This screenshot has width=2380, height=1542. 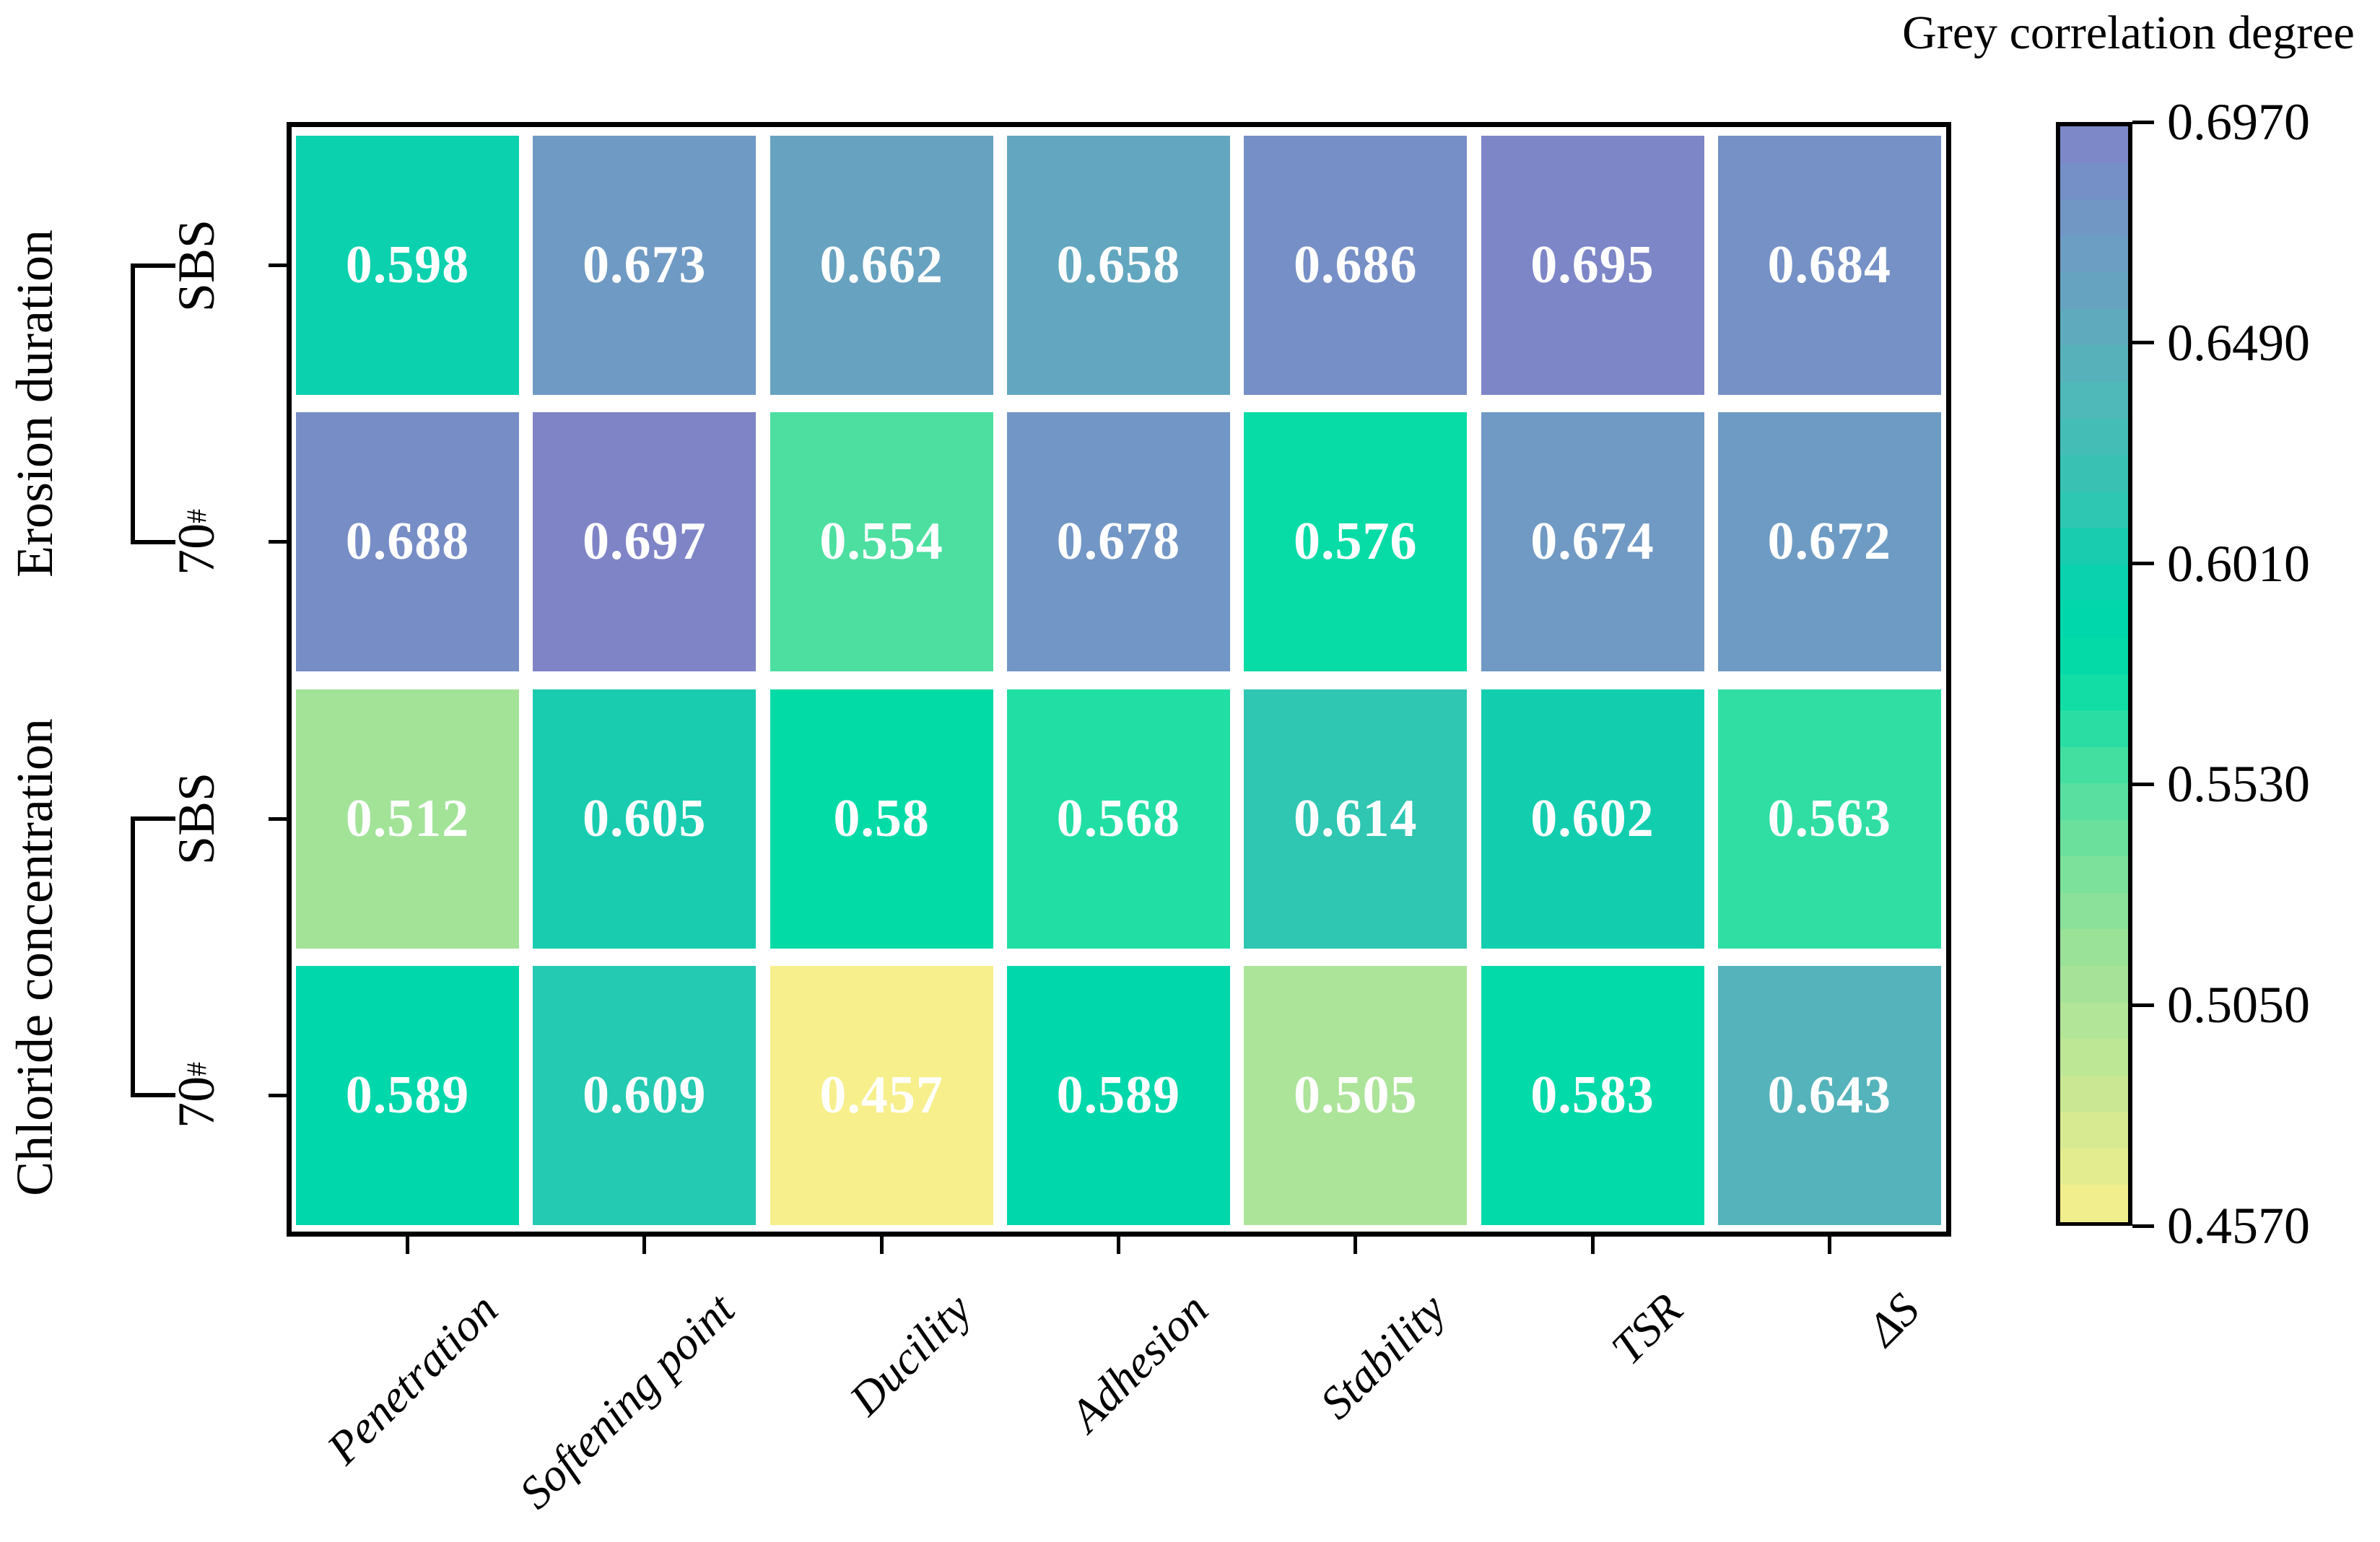 I want to click on heatmap-cell: 0.602, so click(x=1592, y=819).